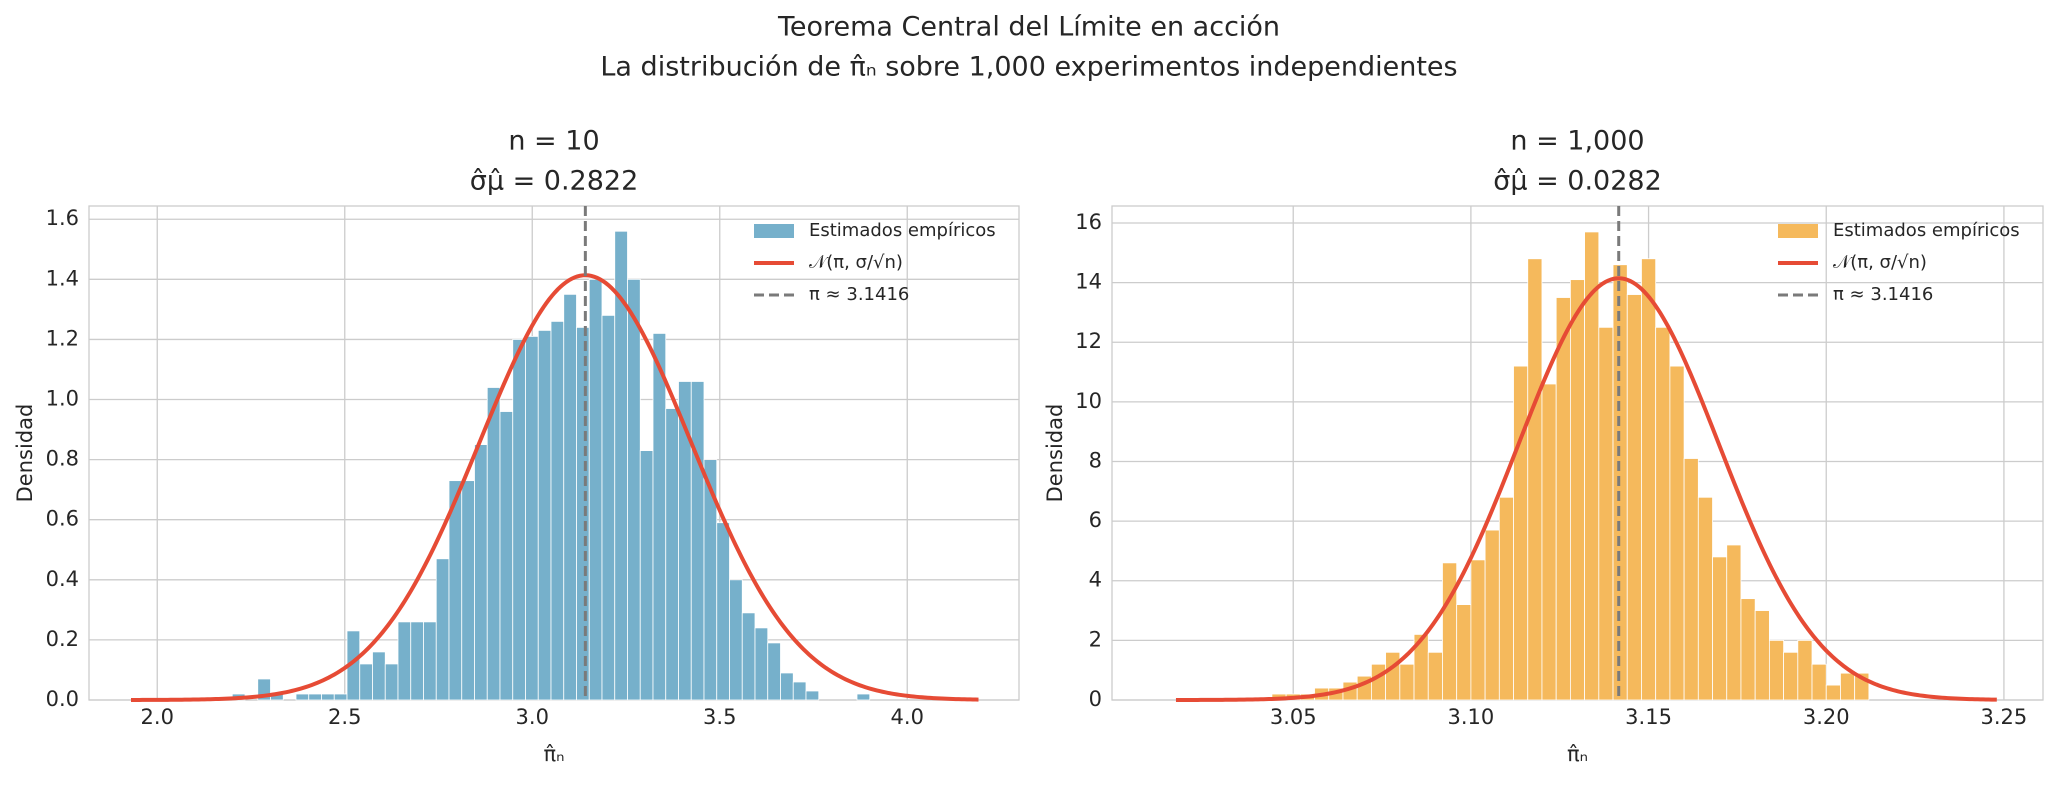 The height and width of the screenshot is (785, 2059). Describe the element at coordinates (62, 278) in the screenshot. I see `y-tick-label: 1.4` at that location.